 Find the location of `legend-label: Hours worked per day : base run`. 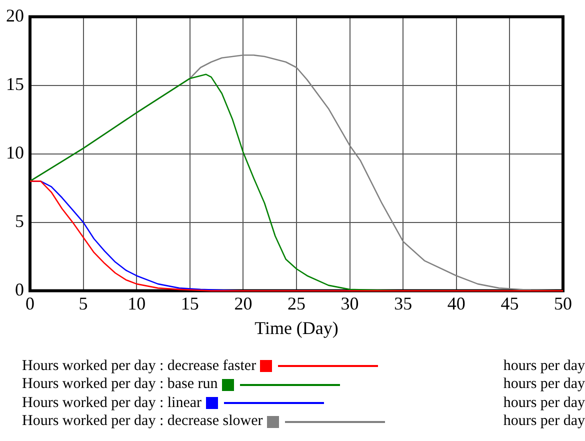

legend-label: Hours worked per day : base run is located at coordinates (120, 385).